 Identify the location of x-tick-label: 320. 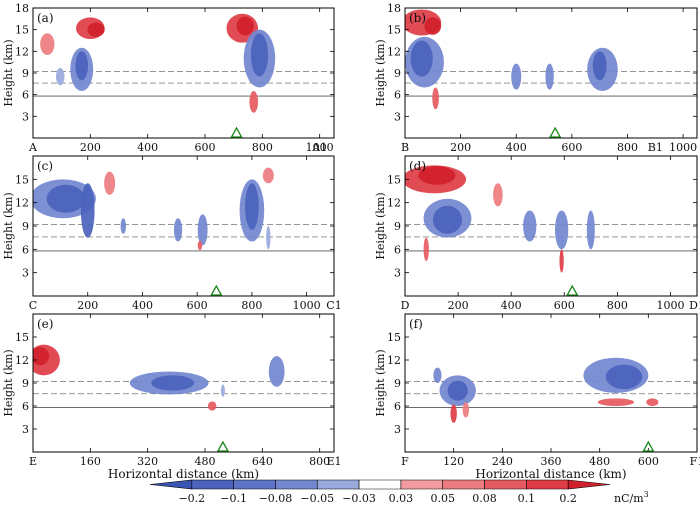
(147, 461).